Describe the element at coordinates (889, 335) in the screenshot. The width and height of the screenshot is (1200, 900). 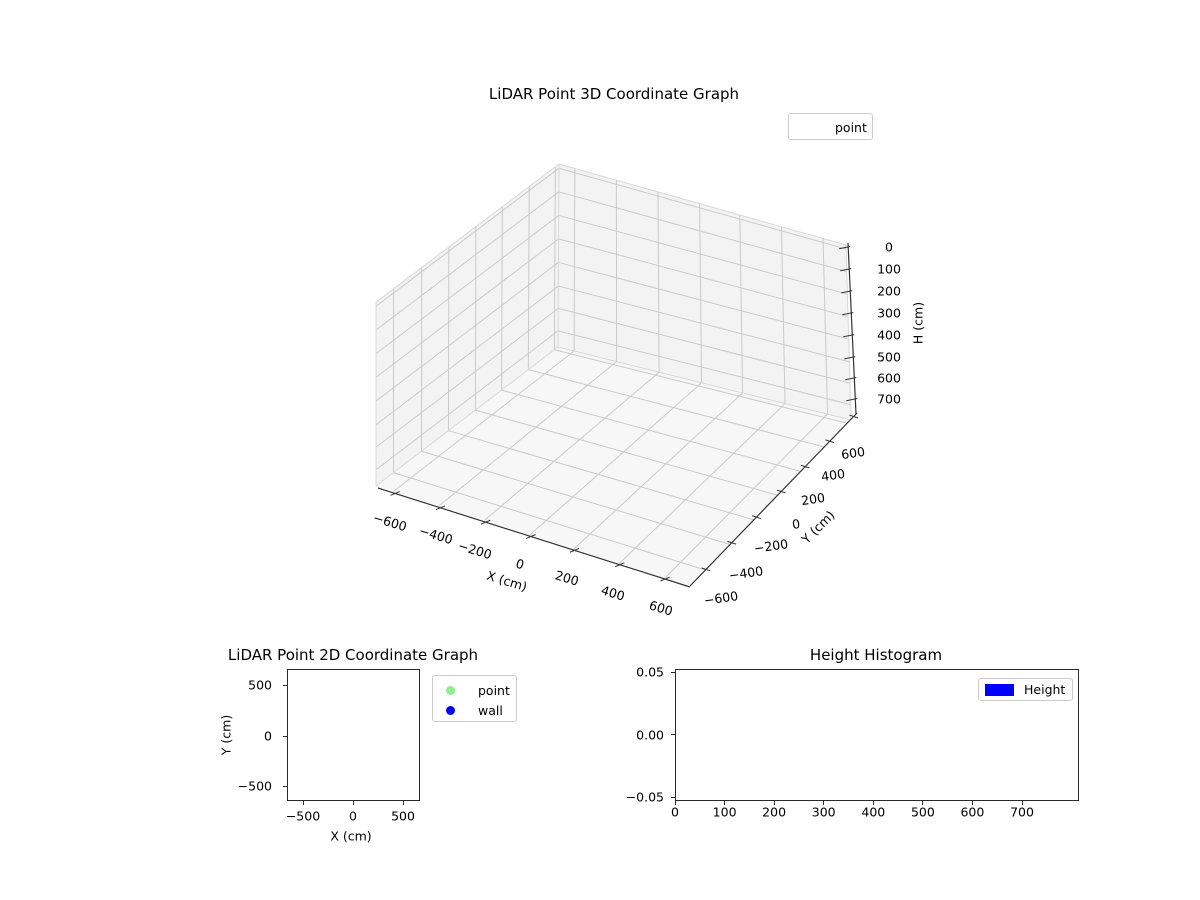
I see `plot3d-z-tick-label: 400` at that location.